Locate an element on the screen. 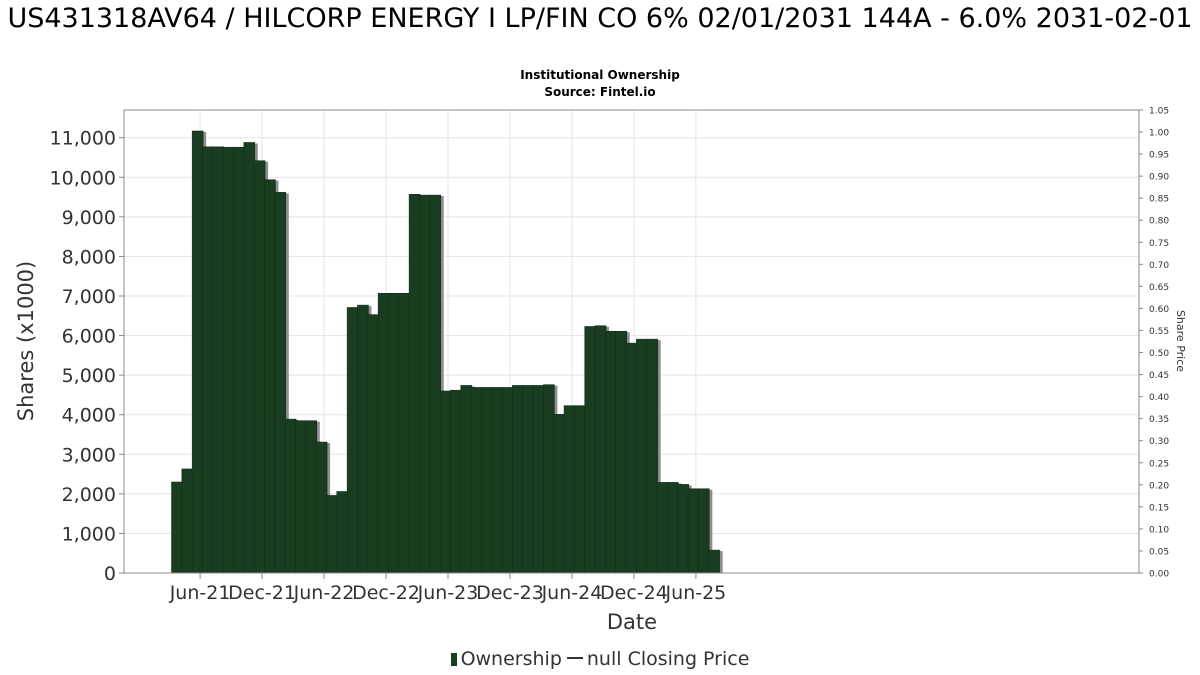 Image resolution: width=1200 pixels, height=675 pixels. y2-axis-label: Share Price is located at coordinates (1180, 341).